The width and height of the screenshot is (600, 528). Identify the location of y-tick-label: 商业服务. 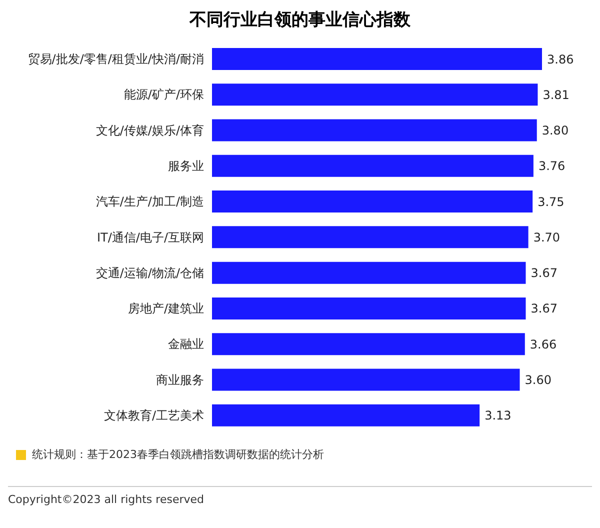
(180, 379).